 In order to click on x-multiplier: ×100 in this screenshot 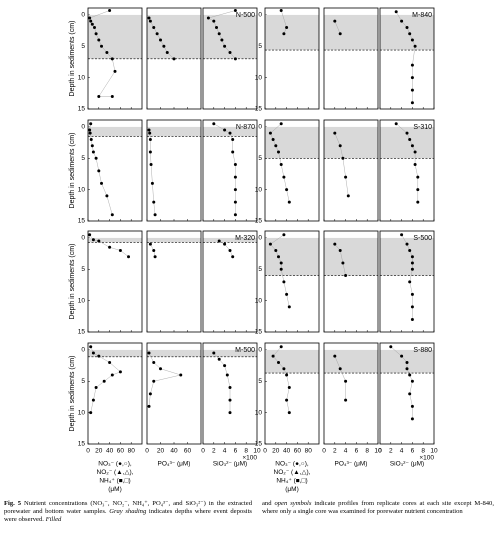, I will do `click(249, 458)`.